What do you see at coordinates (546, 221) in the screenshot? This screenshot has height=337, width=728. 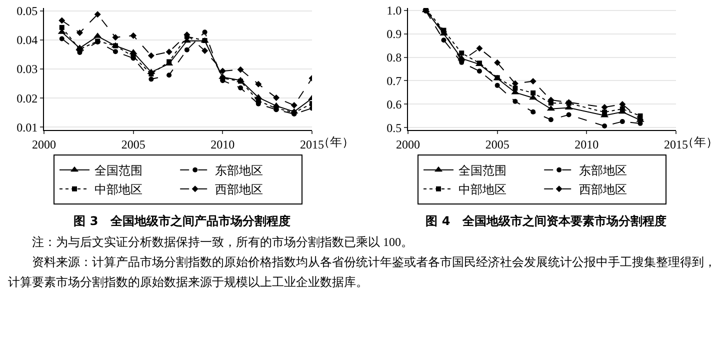 I see `text: 图 4 全国地级市之间资本要素市场分割程度` at bounding box center [546, 221].